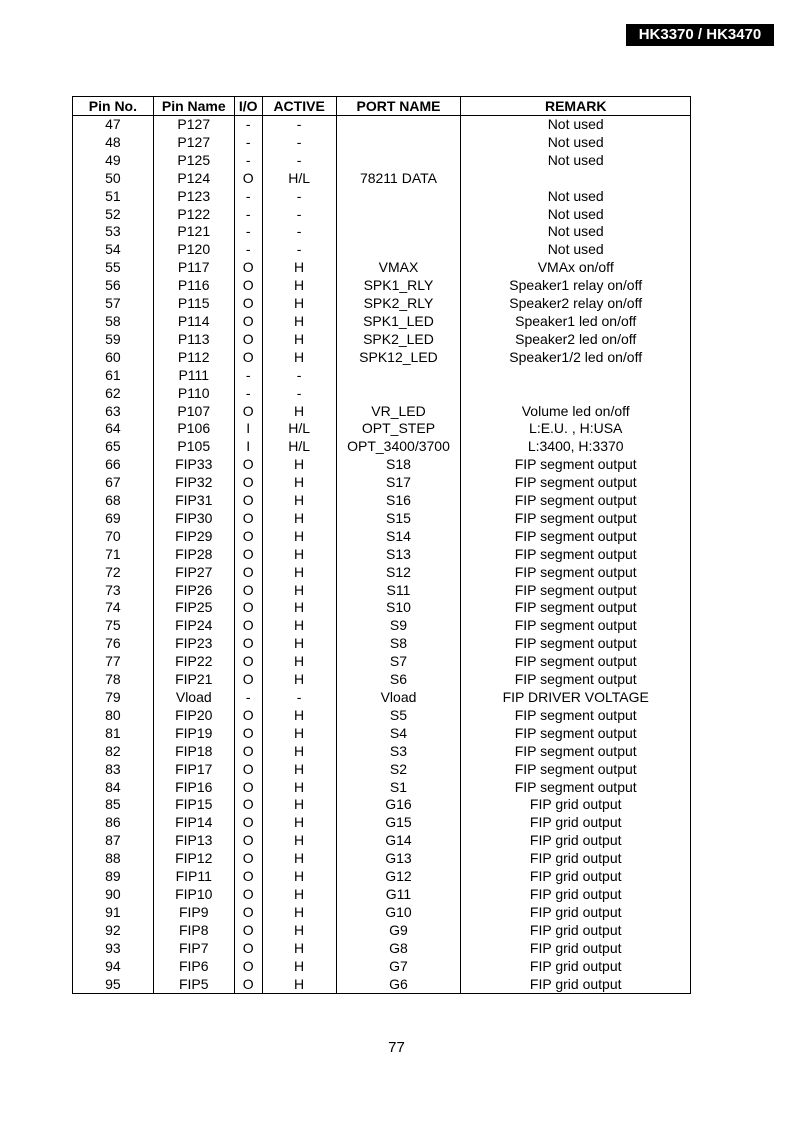  Describe the element at coordinates (193, 339) in the screenshot. I see `cell-pin-name: P113` at that location.